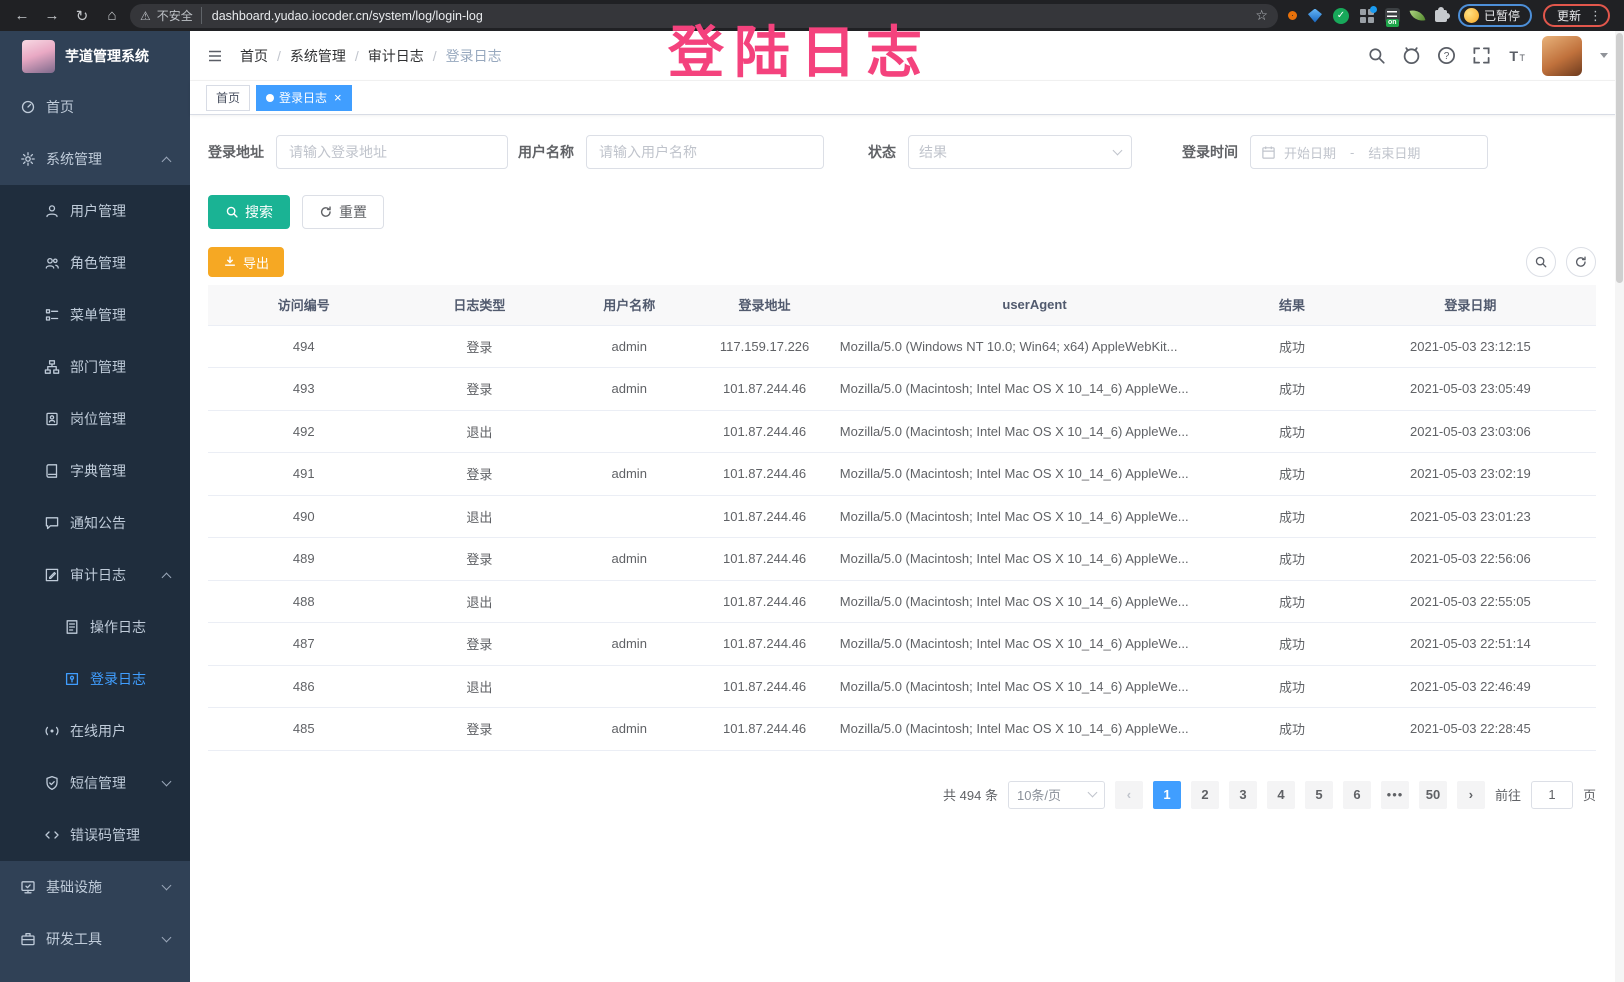 The image size is (1624, 982). Describe the element at coordinates (95, 56) in the screenshot. I see `app-logo: 芋道管理系统` at that location.